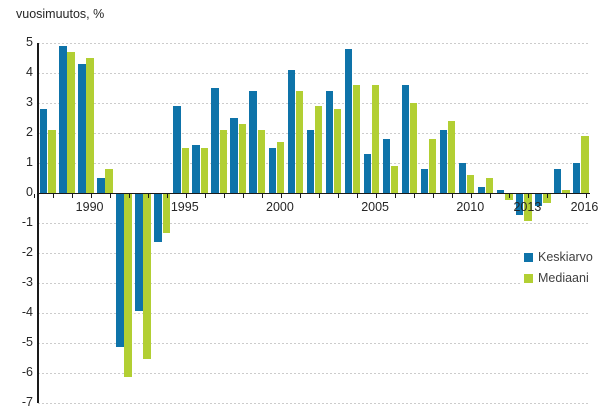 The width and height of the screenshot is (605, 416). I want to click on x-axis-label-2016: 2016, so click(584, 207).